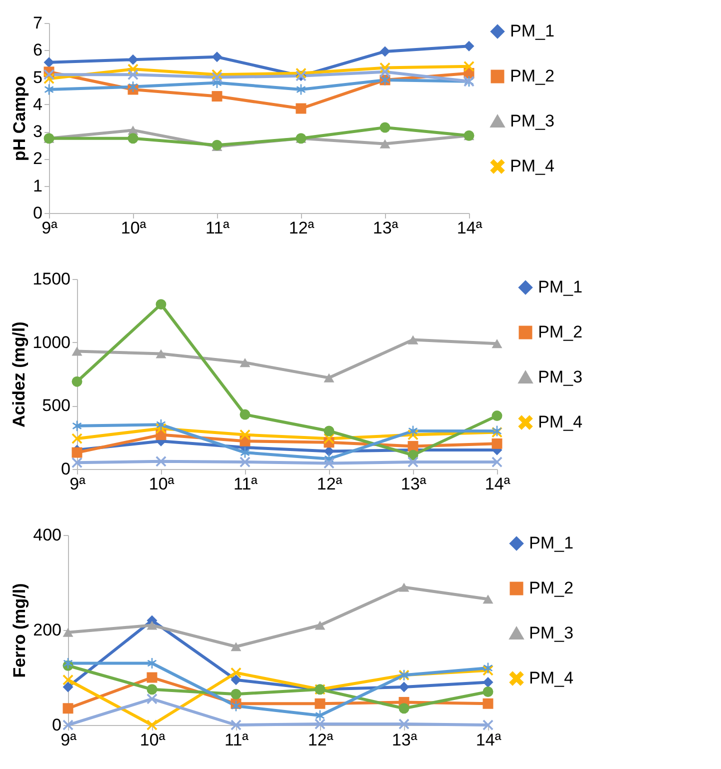 This screenshot has width=721, height=769. Describe the element at coordinates (47, 535) in the screenshot. I see `y-tick-label: 400` at that location.